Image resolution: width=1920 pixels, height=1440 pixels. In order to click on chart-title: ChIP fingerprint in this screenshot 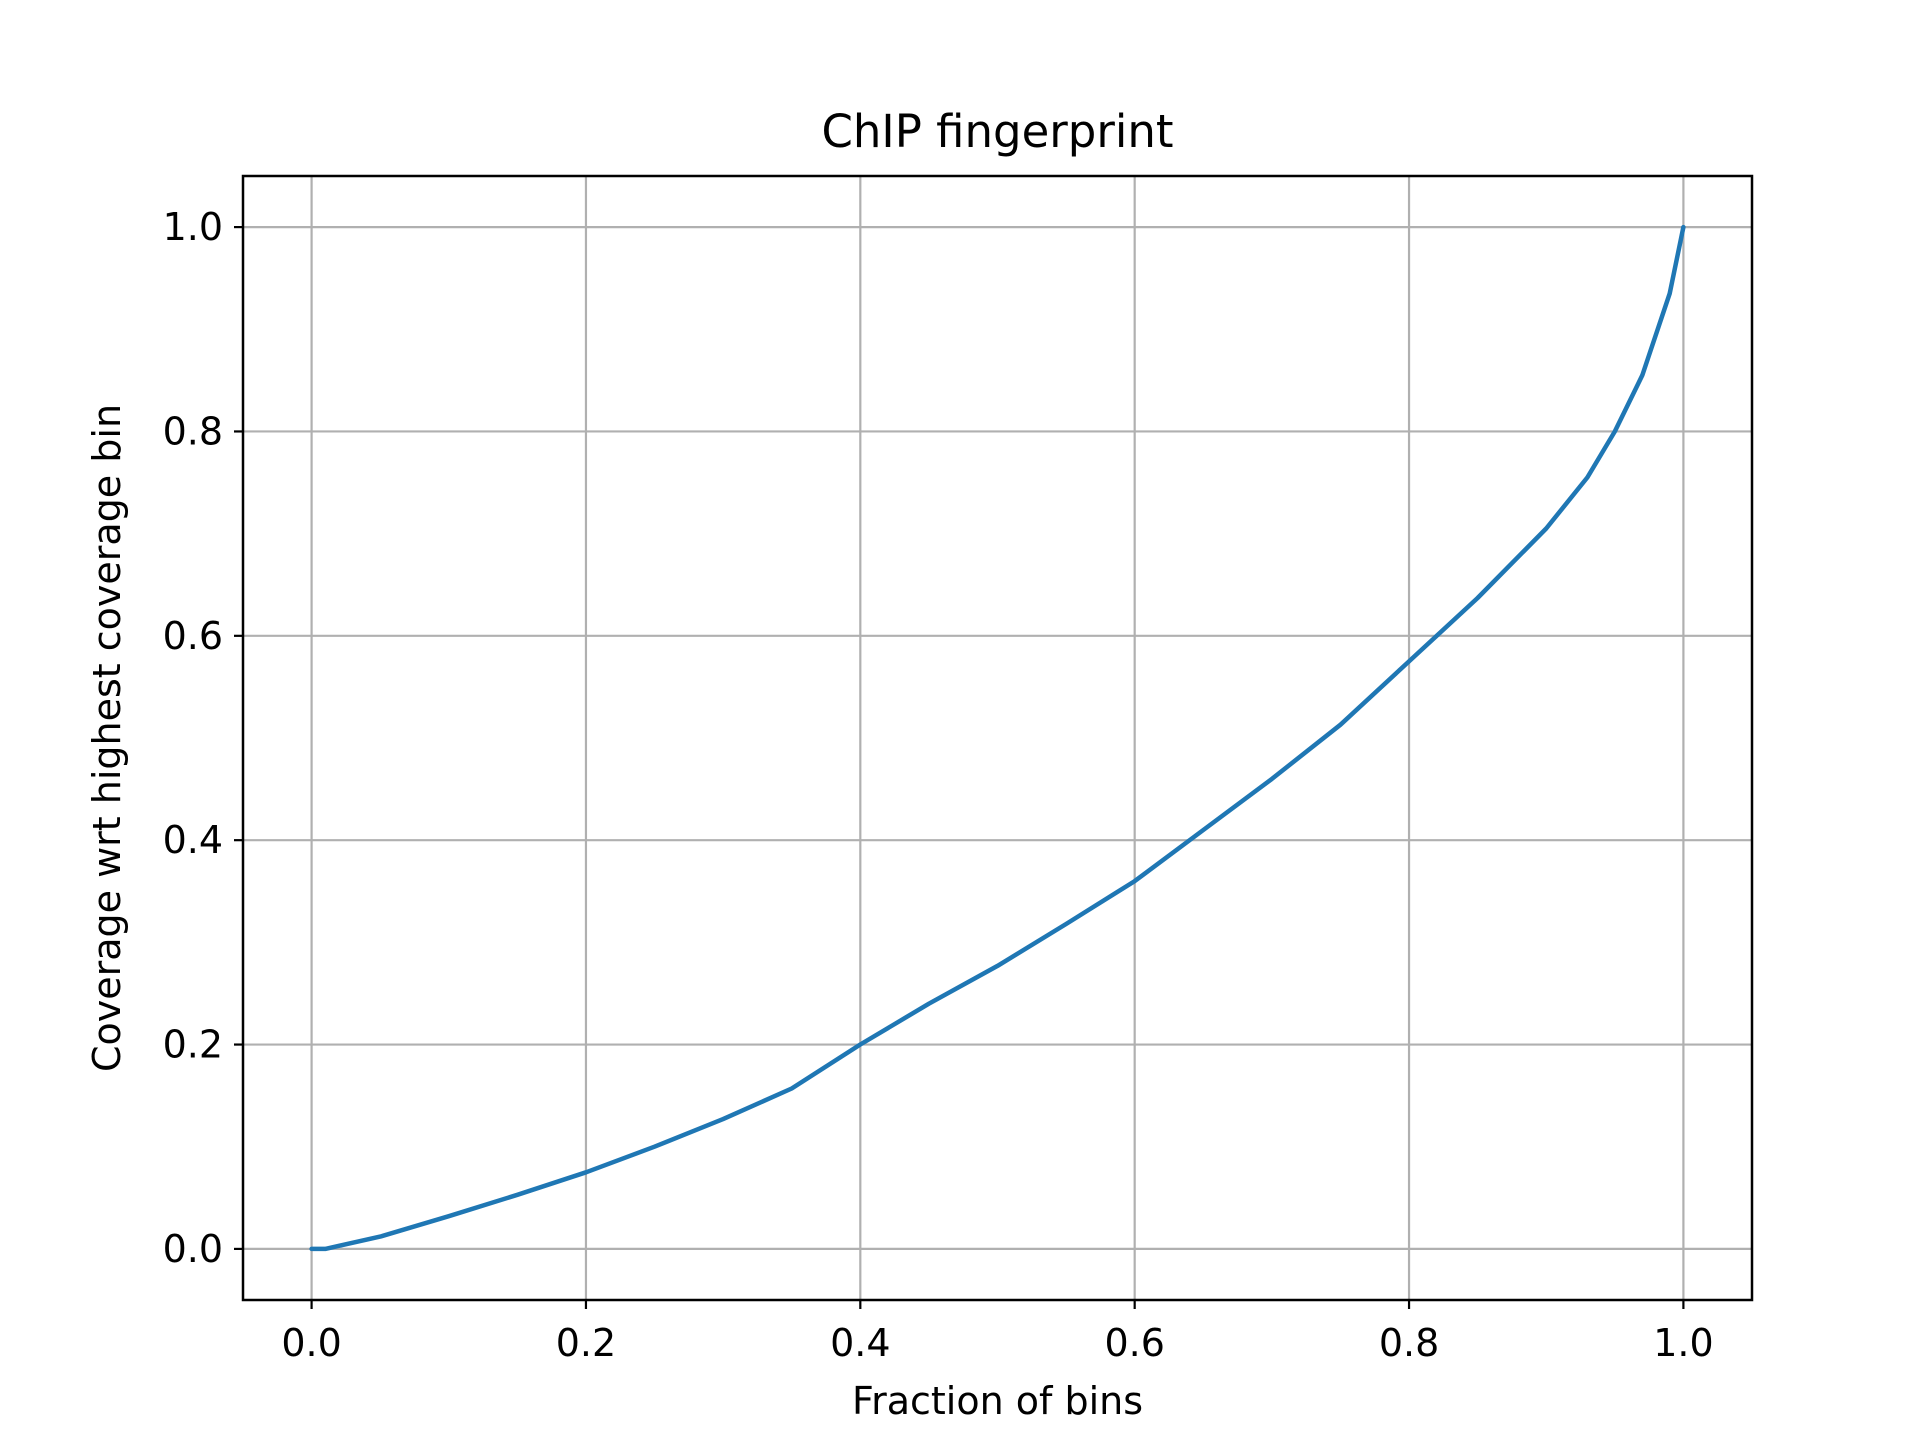, I will do `click(997, 131)`.